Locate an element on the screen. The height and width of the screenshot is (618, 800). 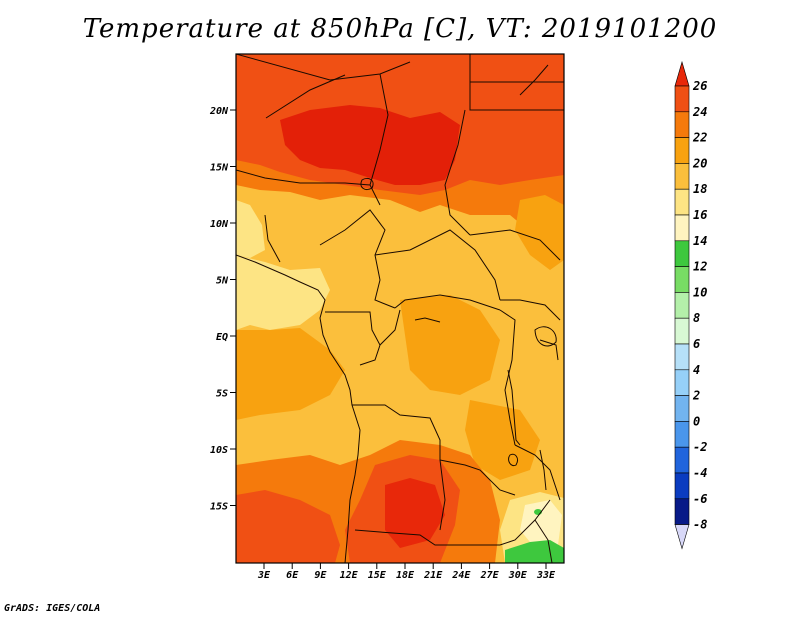
border-congo is located at coordinates (447, 302).